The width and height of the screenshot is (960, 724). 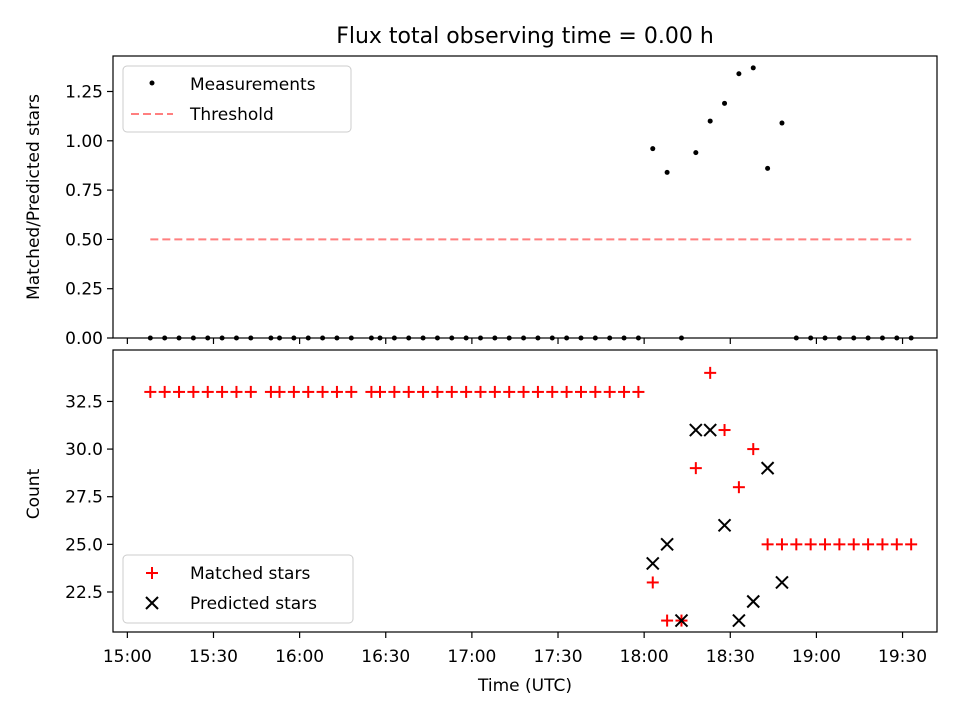 I want to click on legend-predicted-label: Predicted stars, so click(x=253, y=604).